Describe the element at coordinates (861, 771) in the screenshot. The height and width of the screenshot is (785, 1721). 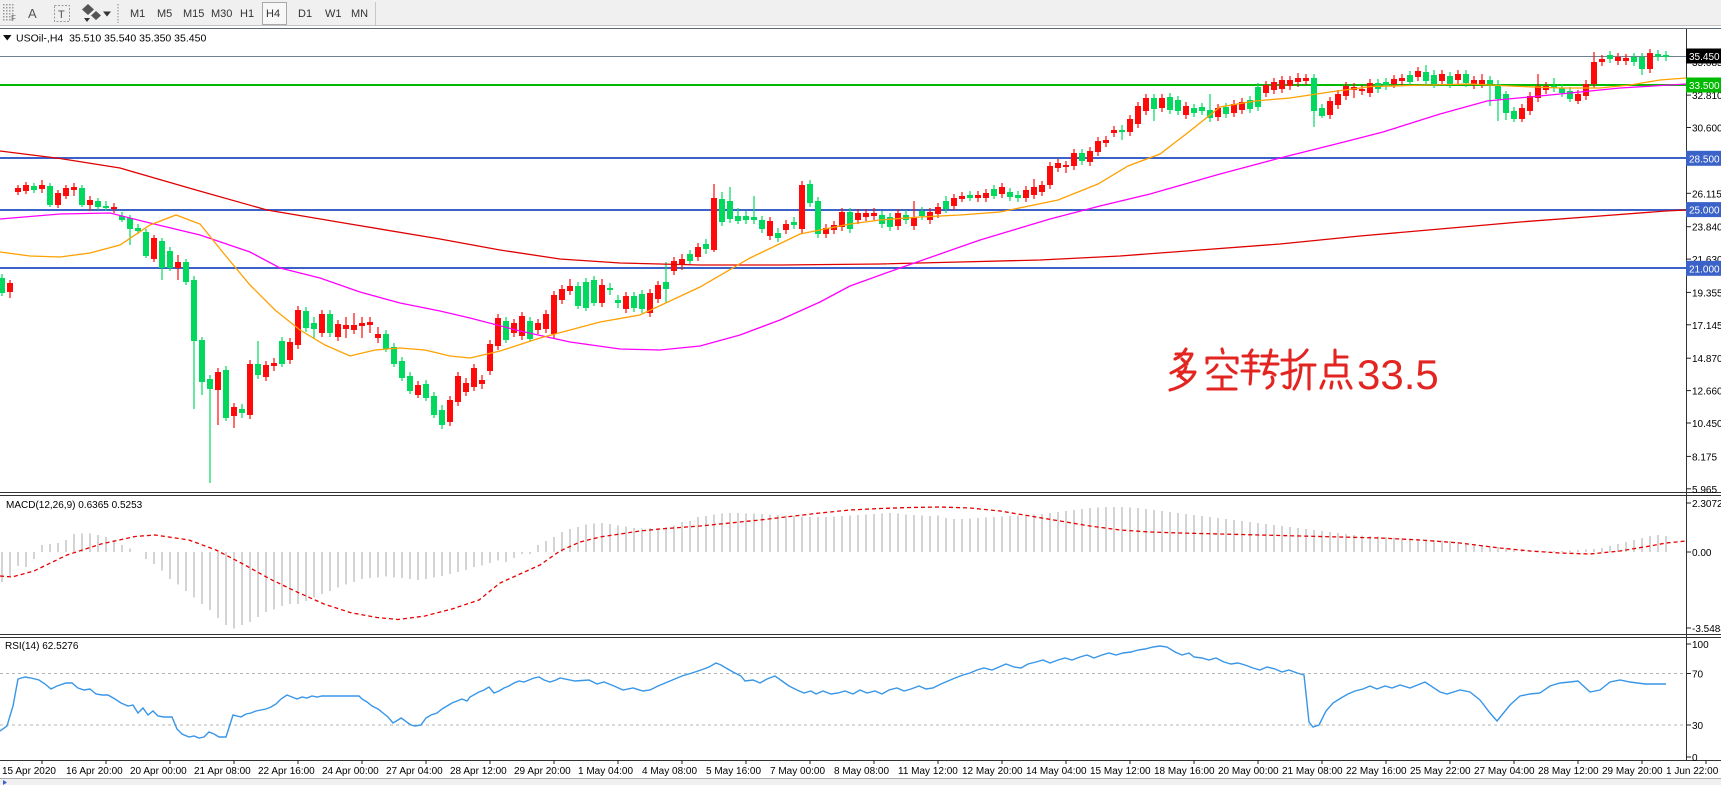
I see `svg-text: 8 May 08:00` at that location.